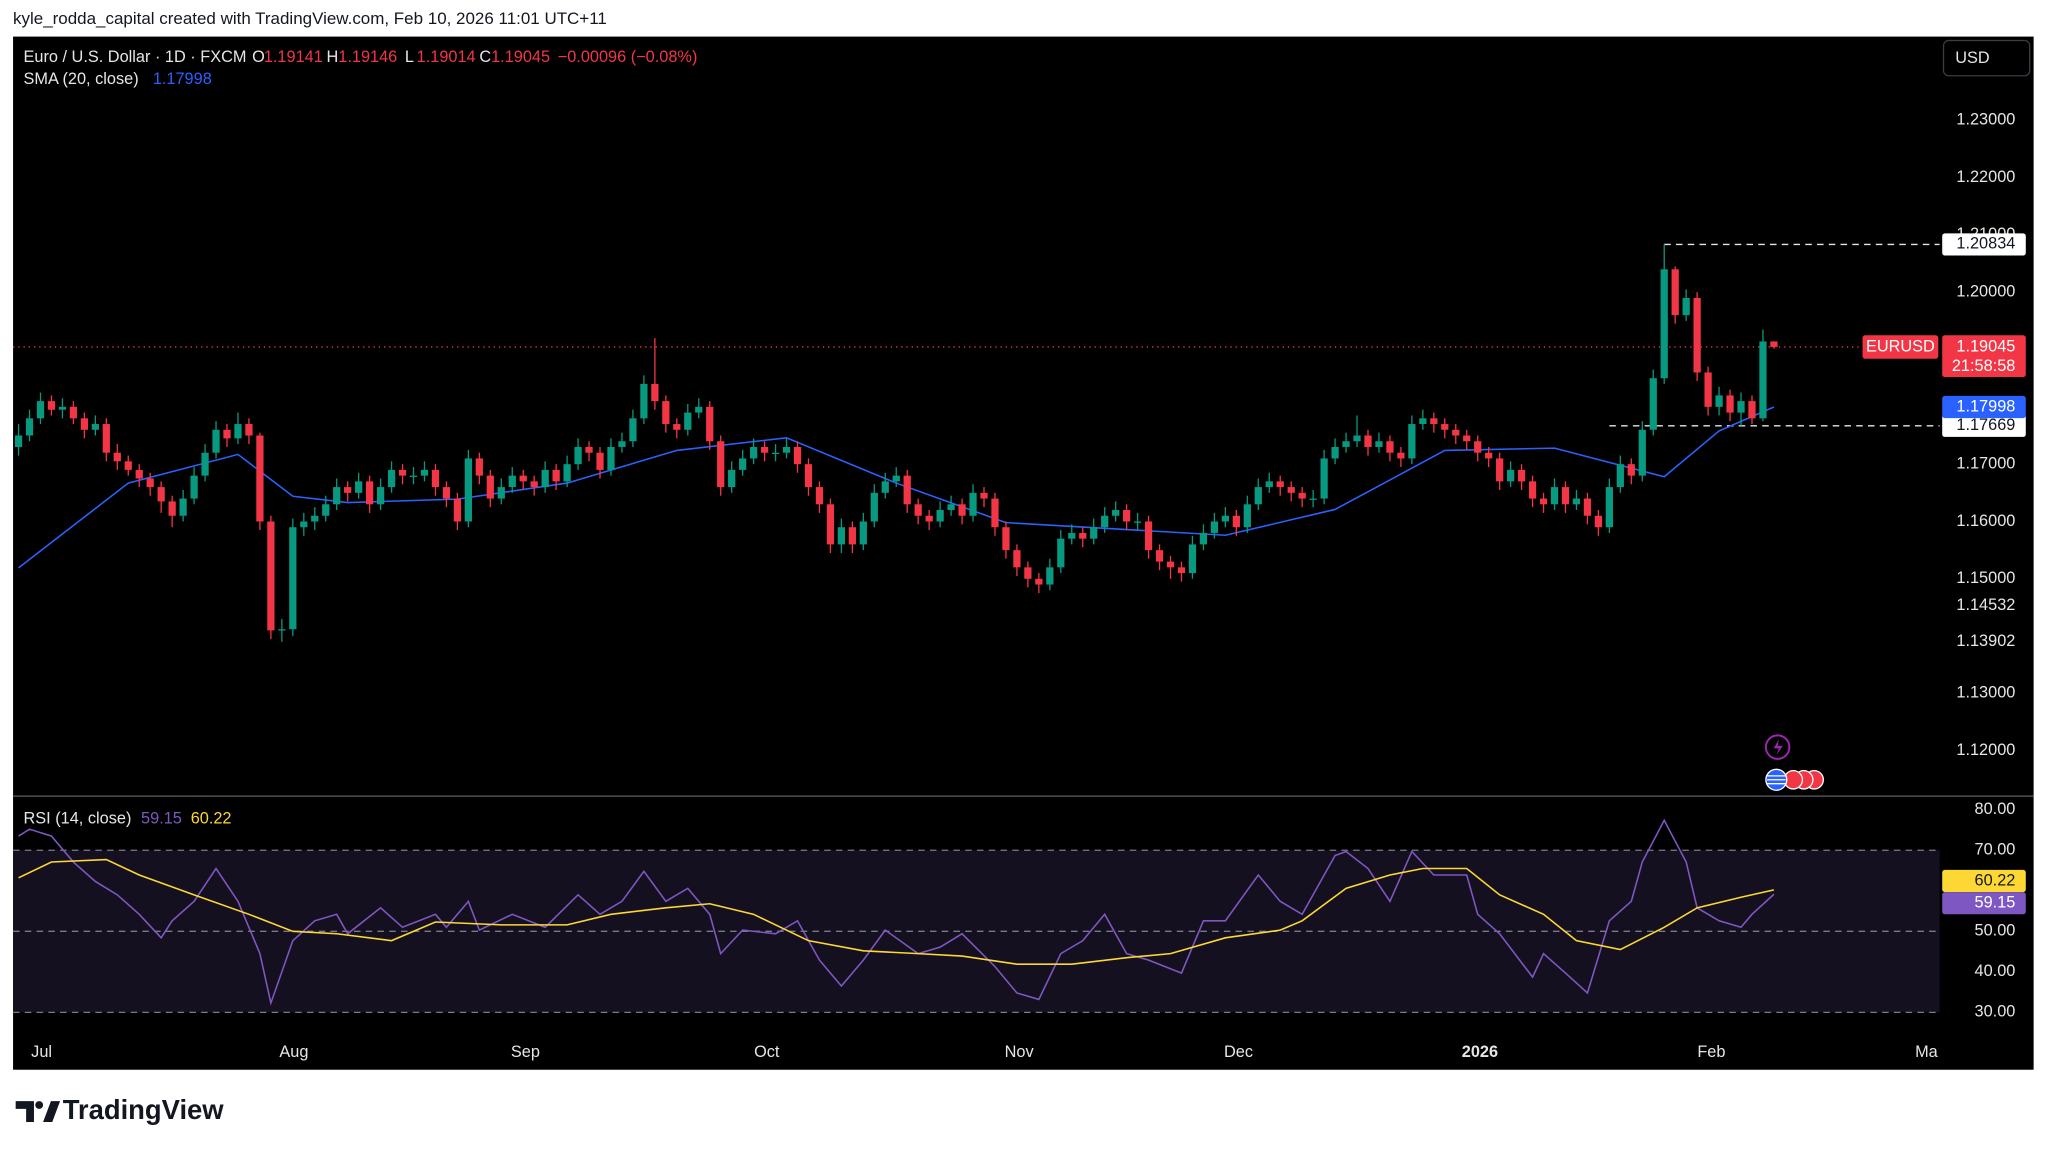  I want to click on ohlc-letter: H, so click(333, 57).